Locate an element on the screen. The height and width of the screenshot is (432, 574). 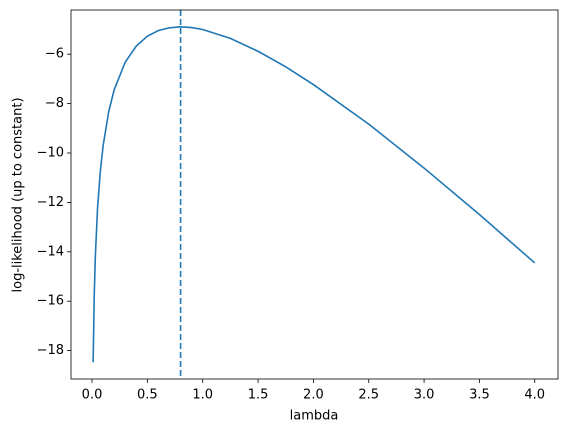
x-tick-label: 3.0 is located at coordinates (424, 395).